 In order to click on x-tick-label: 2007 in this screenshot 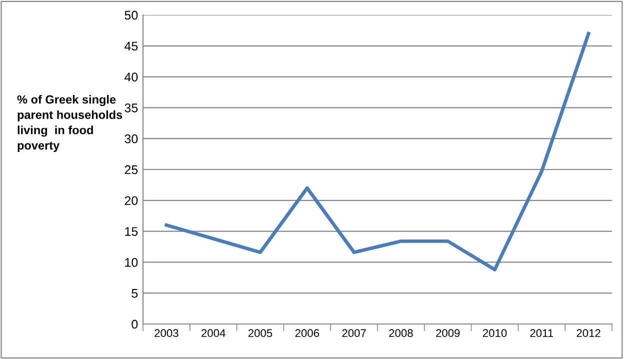, I will do `click(354, 333)`.